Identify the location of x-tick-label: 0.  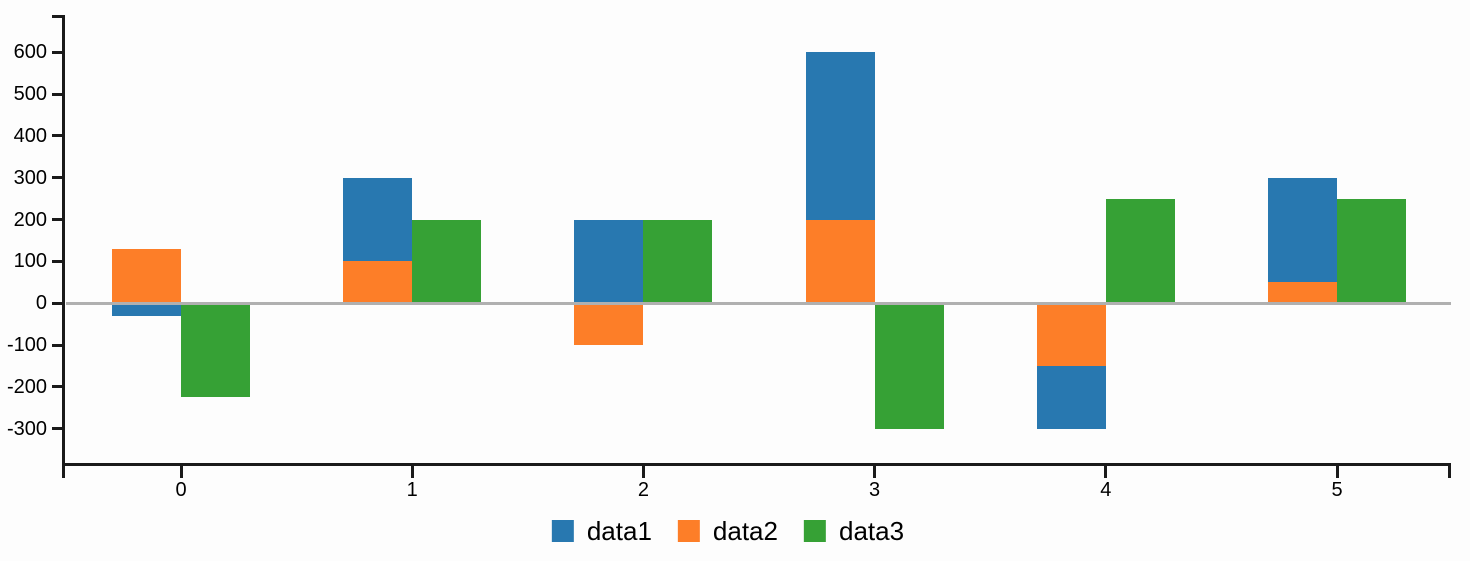
(181, 490).